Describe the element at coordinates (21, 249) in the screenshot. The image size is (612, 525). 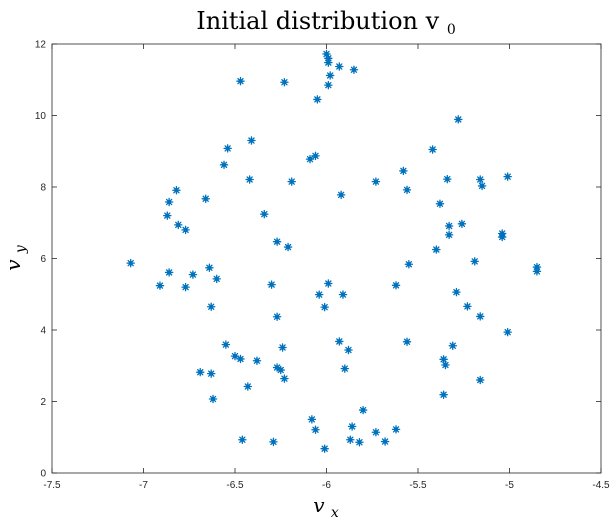
I see `y-axis-label-subscript: y` at that location.